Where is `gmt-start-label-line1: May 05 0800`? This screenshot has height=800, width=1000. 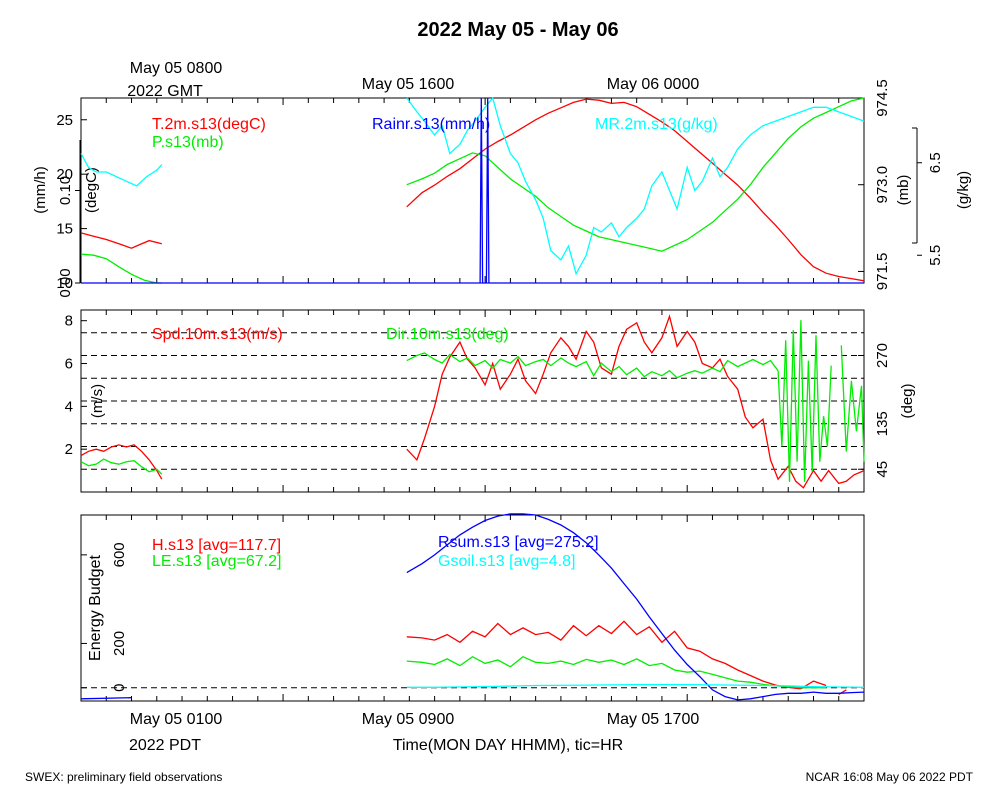 gmt-start-label-line1: May 05 0800 is located at coordinates (176, 68).